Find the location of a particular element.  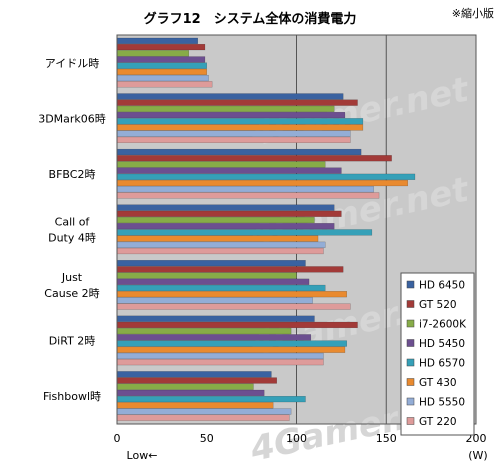

legend-label: HD 5450 is located at coordinates (442, 344).